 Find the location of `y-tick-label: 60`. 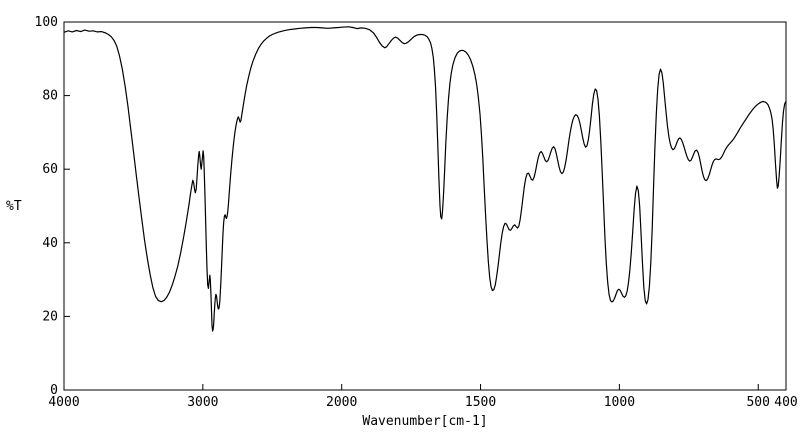

y-tick-label: 60 is located at coordinates (50, 169).